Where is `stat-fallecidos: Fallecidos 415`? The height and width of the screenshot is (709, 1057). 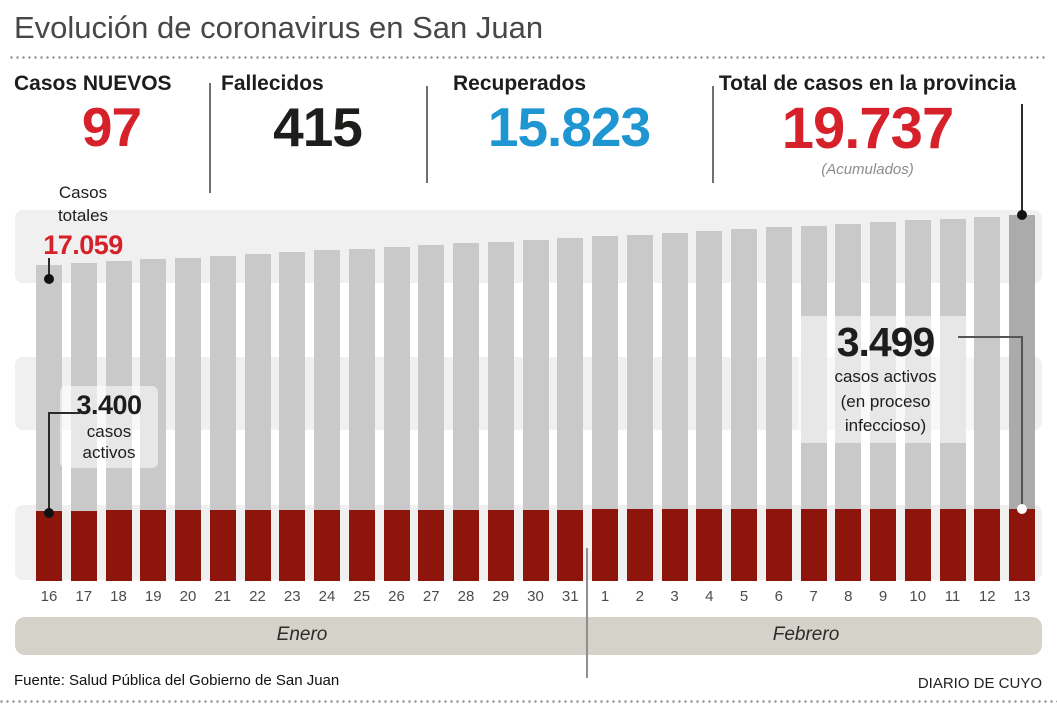
stat-fallecidos: Fallecidos 415 is located at coordinates (317, 113).